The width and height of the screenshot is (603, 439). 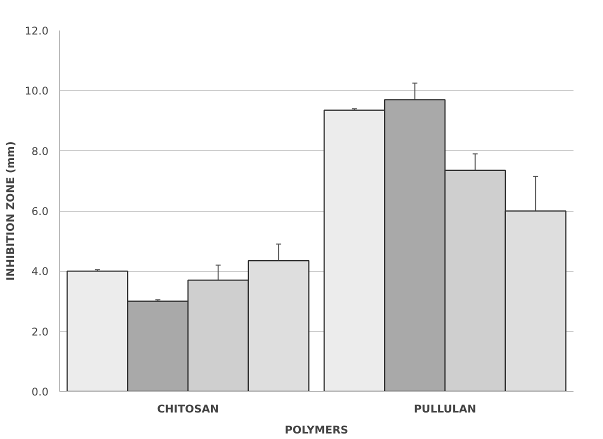 What do you see at coordinates (10, 211) in the screenshot?
I see `y-axis-title: INHIBITION ZONE (mm)` at bounding box center [10, 211].